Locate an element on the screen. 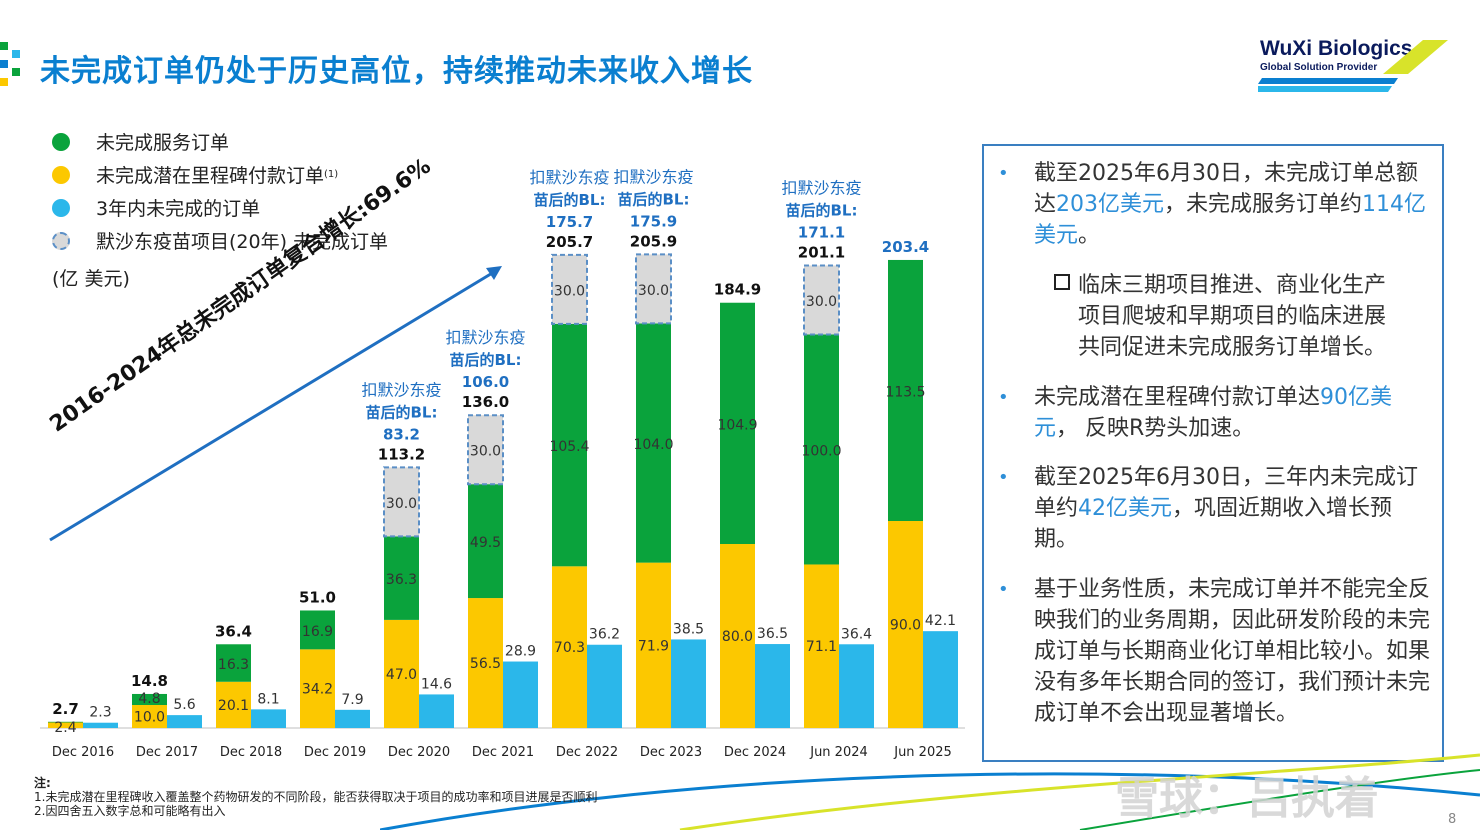 The height and width of the screenshot is (830, 1482). x-tick-label: Dec 2023 is located at coordinates (671, 752).